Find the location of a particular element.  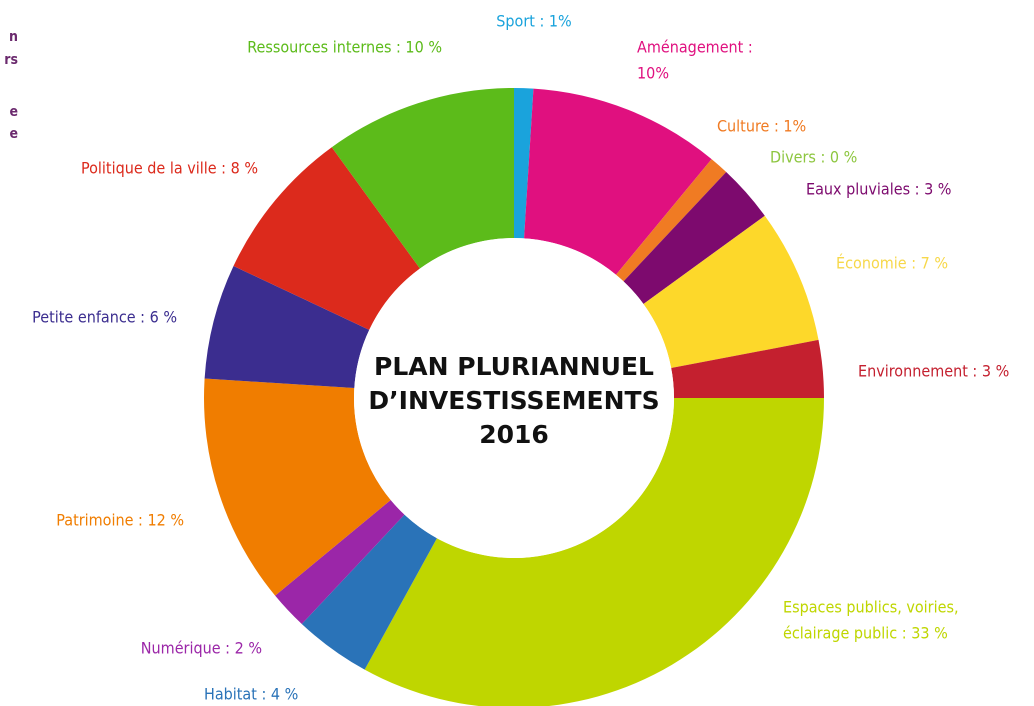

chart-title: D’INVESTISSEMENTS is located at coordinates (513, 400).